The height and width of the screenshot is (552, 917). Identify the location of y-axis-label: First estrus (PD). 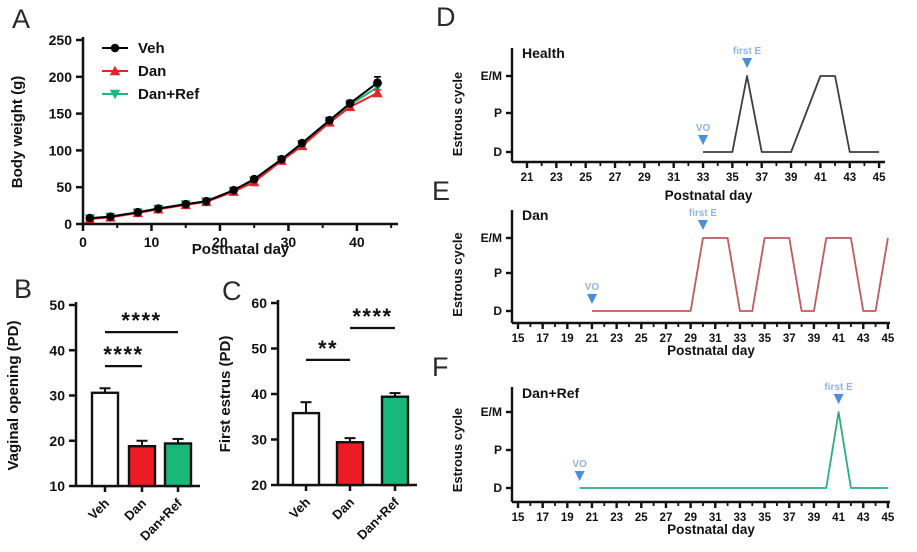
(225, 394).